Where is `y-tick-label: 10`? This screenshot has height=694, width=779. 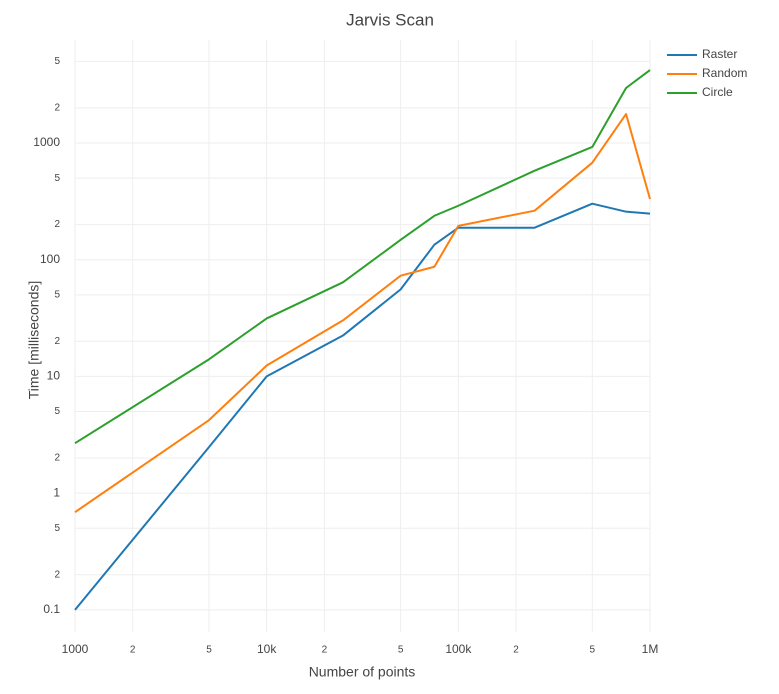 y-tick-label: 10 is located at coordinates (54, 376).